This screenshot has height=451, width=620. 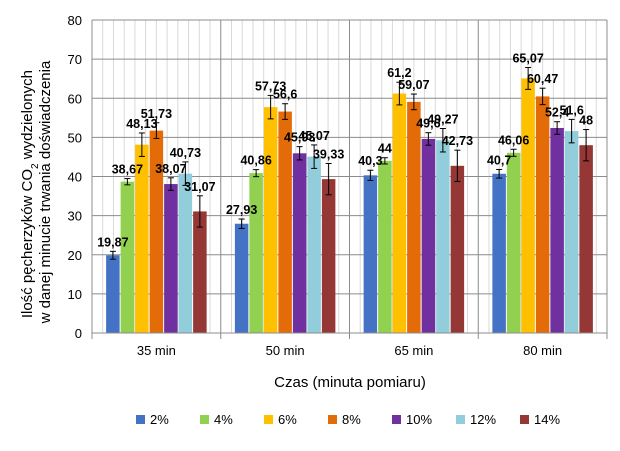 I want to click on legend-label: 6%, so click(x=287, y=419).